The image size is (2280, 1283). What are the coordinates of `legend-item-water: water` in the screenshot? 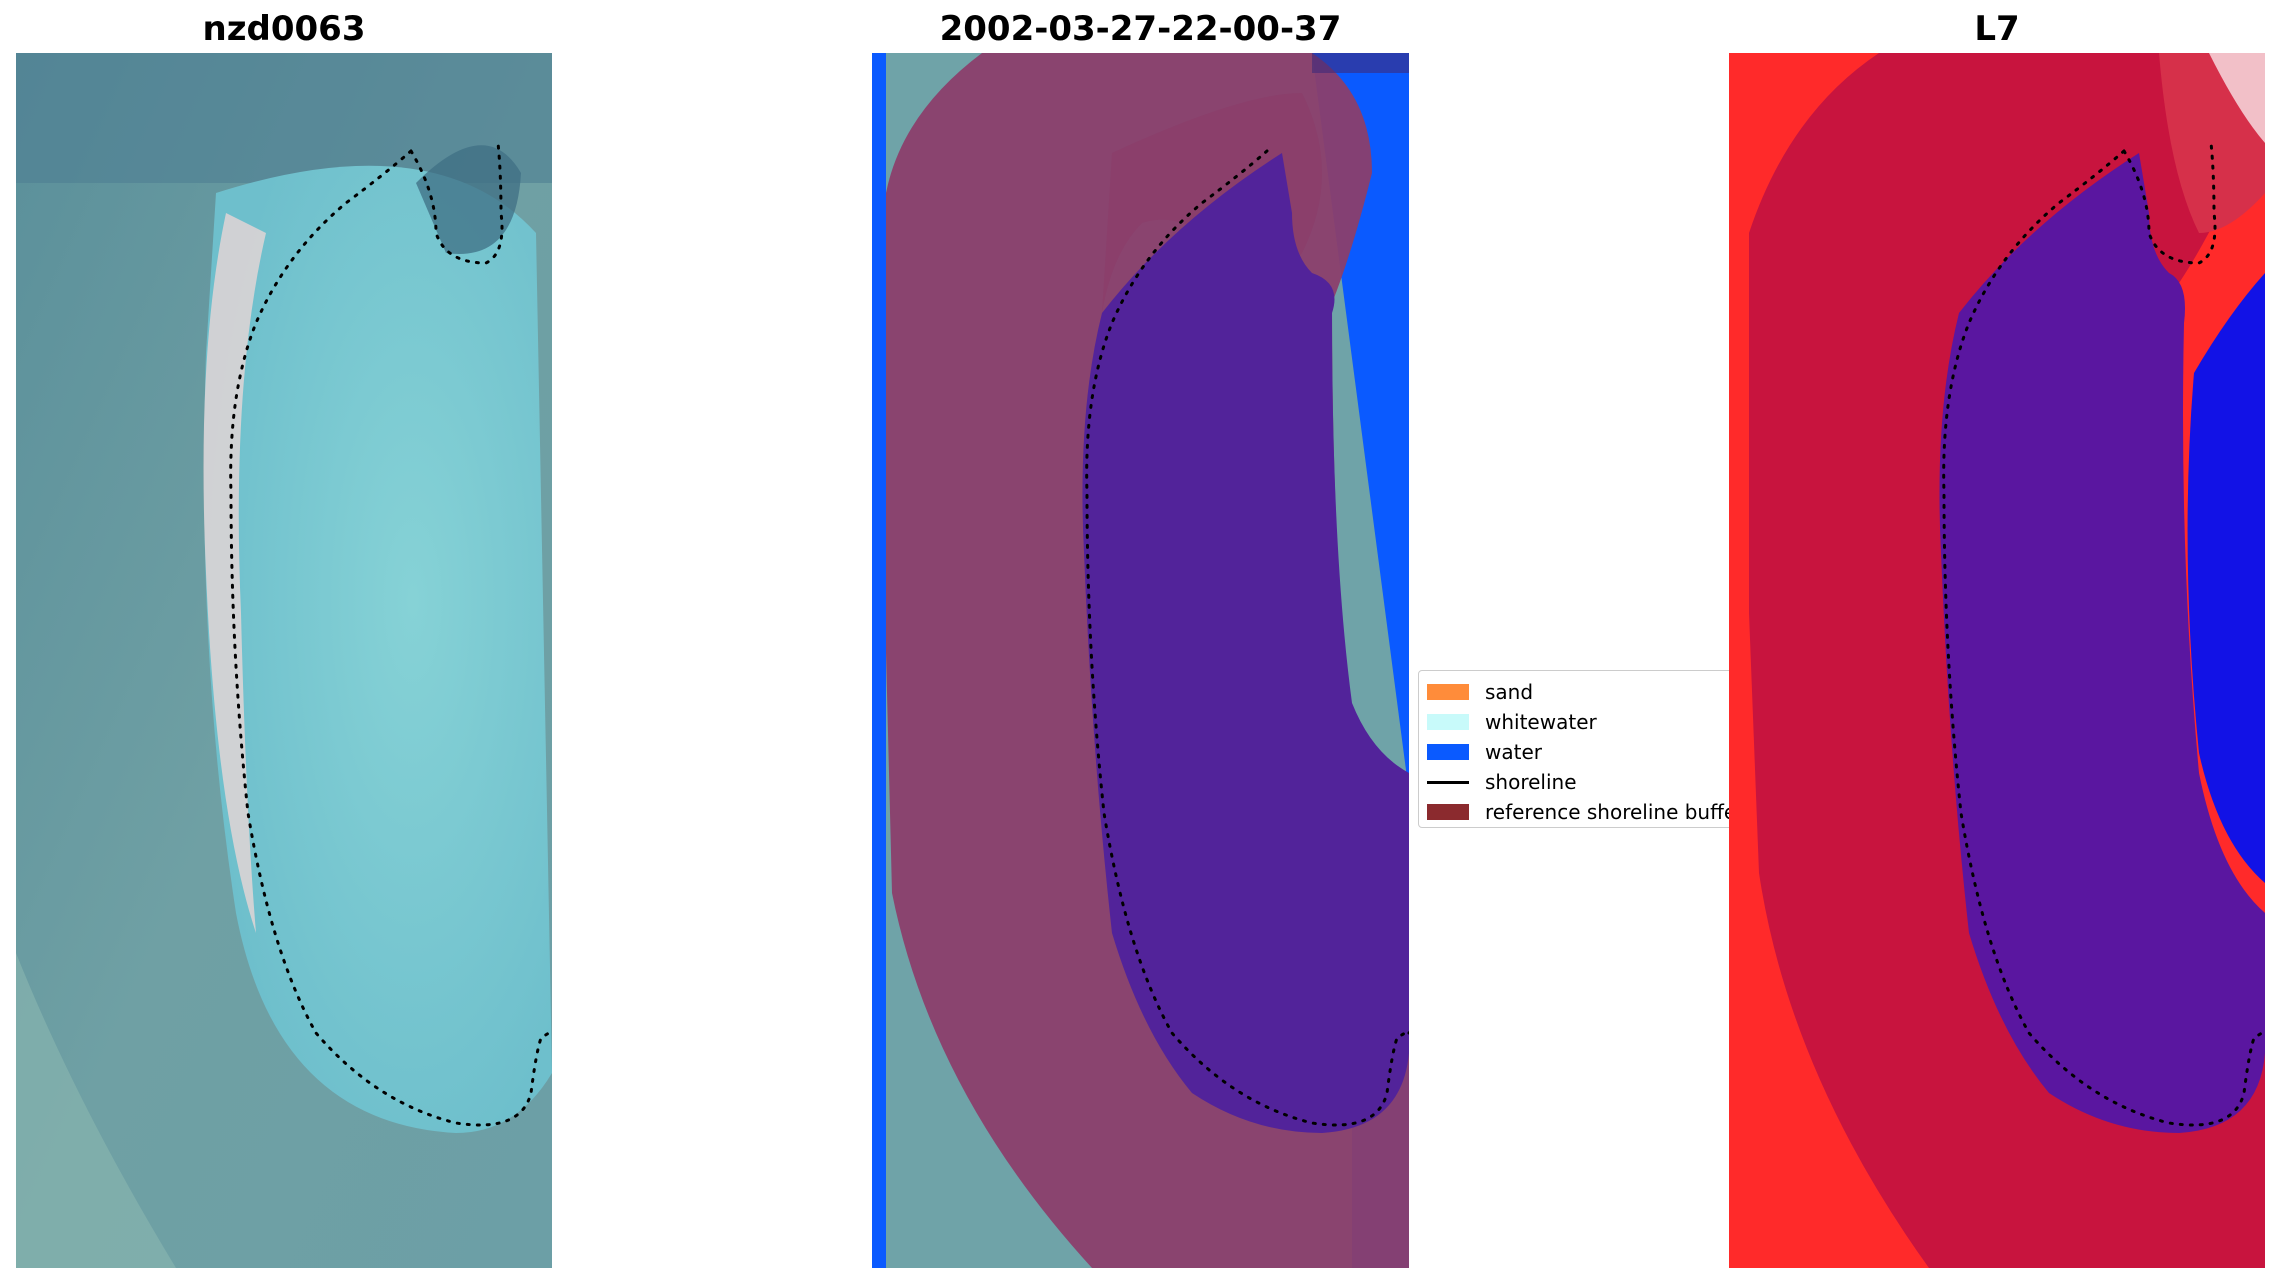 It's located at (1578, 752).